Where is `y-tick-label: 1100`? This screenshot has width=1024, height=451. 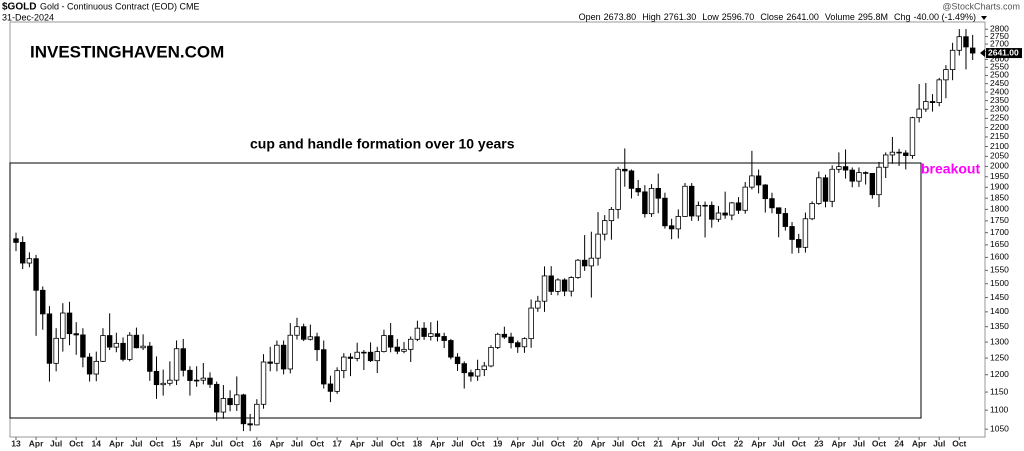 y-tick-label: 1100 is located at coordinates (999, 409).